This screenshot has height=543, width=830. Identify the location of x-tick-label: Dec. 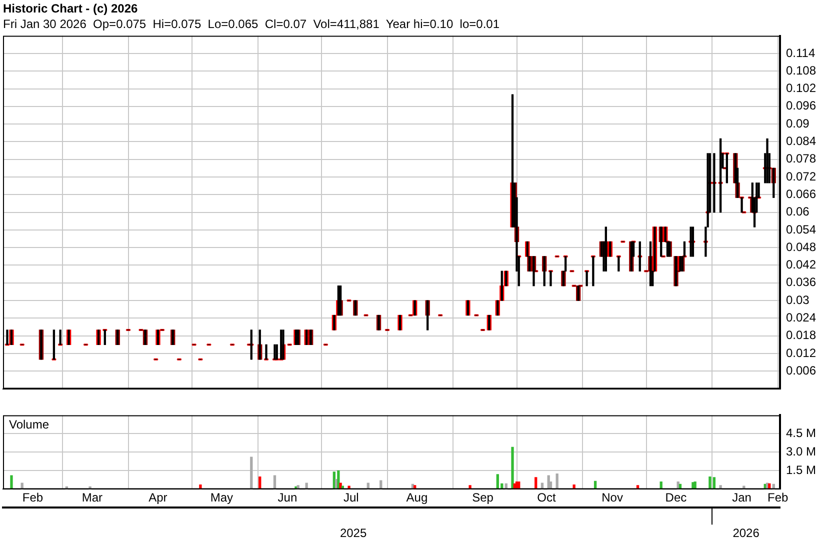
(676, 497).